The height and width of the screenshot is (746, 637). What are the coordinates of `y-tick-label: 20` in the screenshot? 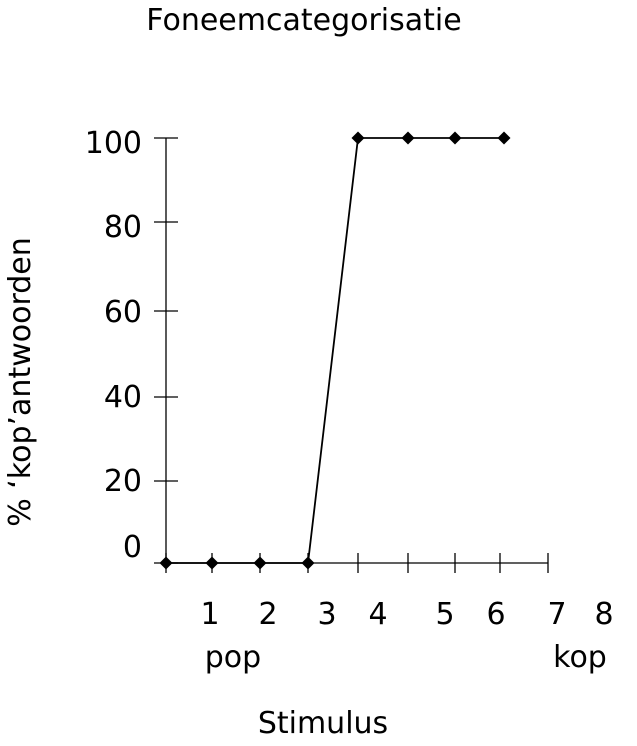 It's located at (123, 481).